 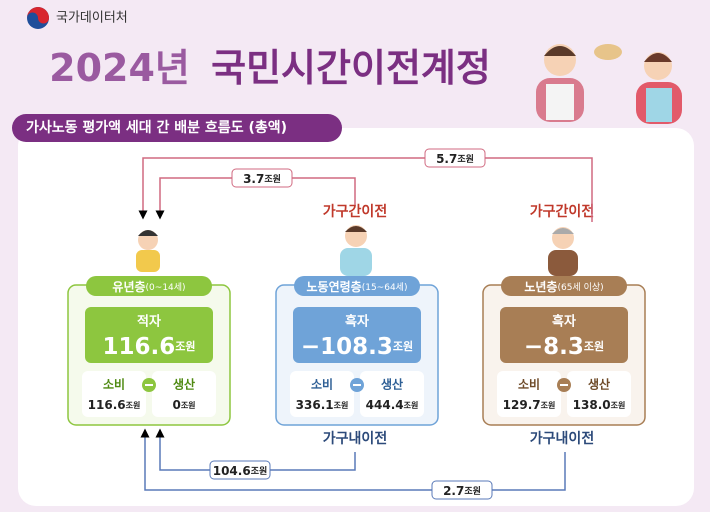 What do you see at coordinates (357, 250) in the screenshot?
I see `figures` at bounding box center [357, 250].